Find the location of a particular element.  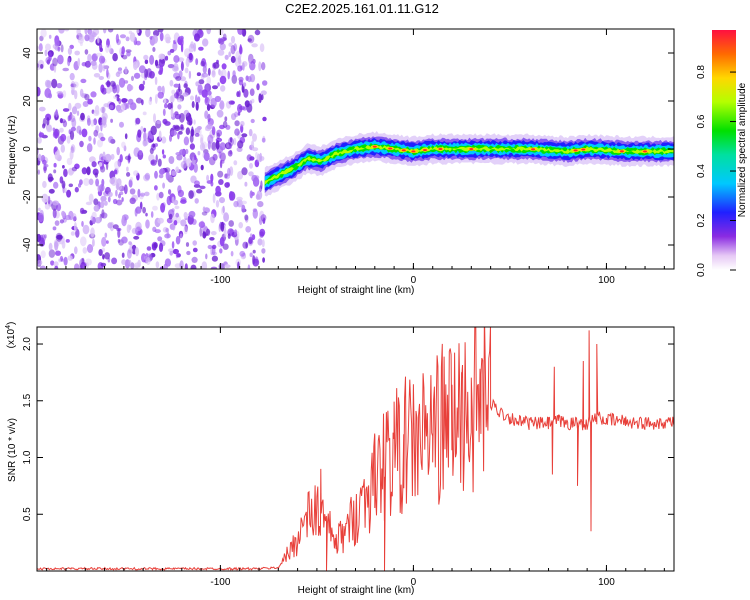

spectrogram-x-tick-label: 0 is located at coordinates (414, 280).